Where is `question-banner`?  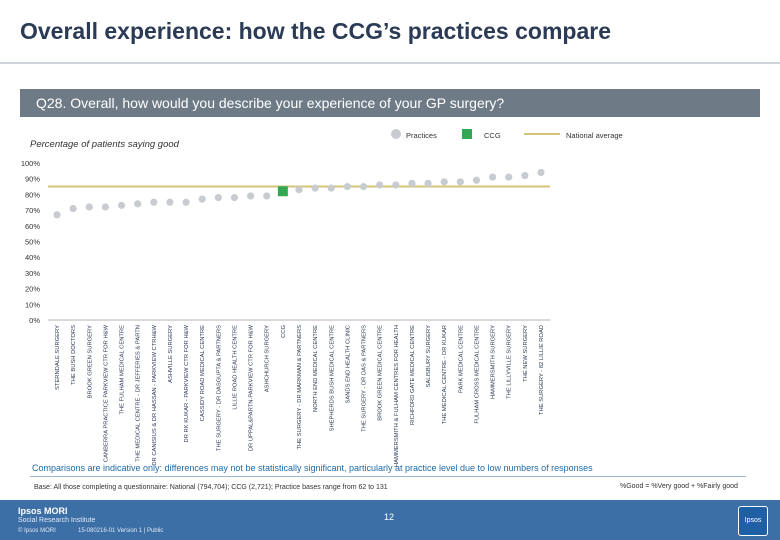 question-banner is located at coordinates (390, 103).